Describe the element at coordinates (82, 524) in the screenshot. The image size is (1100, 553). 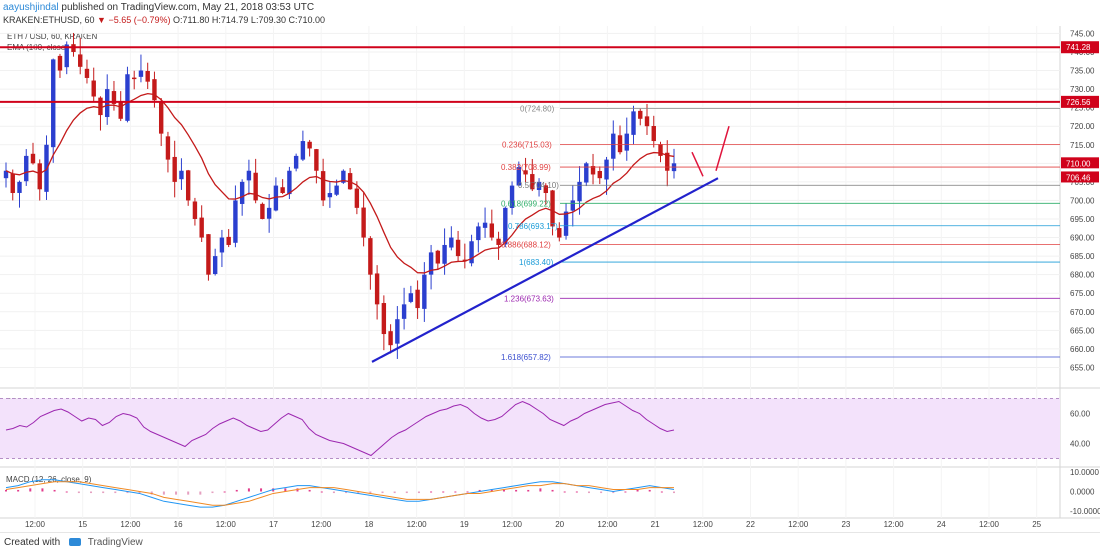
I see `time-tick-label: 15` at that location.